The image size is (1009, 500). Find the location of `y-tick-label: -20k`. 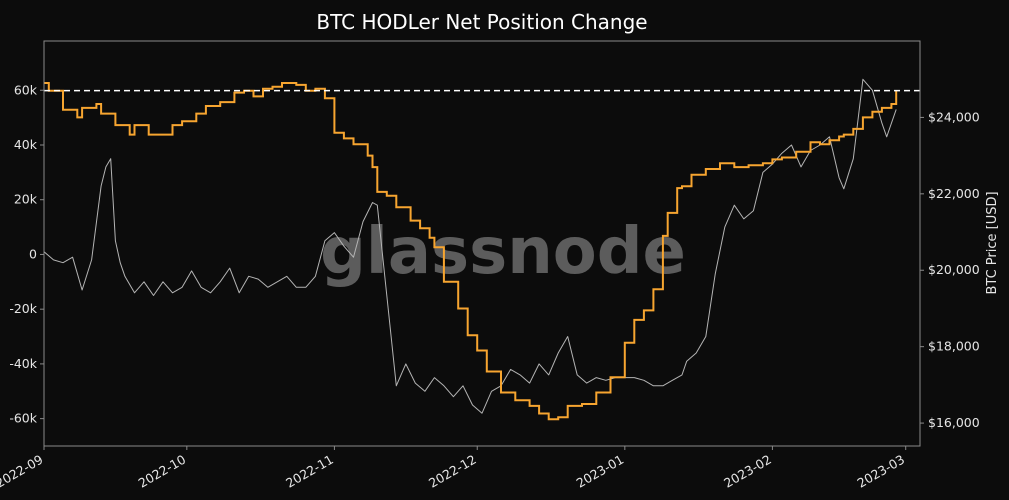

y-tick-label: -20k is located at coordinates (23, 308).